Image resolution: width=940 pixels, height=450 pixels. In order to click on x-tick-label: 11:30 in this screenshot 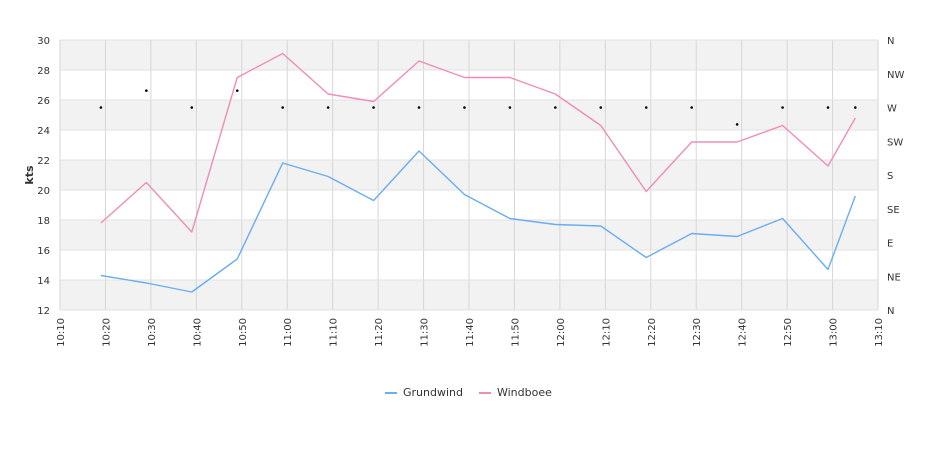, I will do `click(425, 332)`.